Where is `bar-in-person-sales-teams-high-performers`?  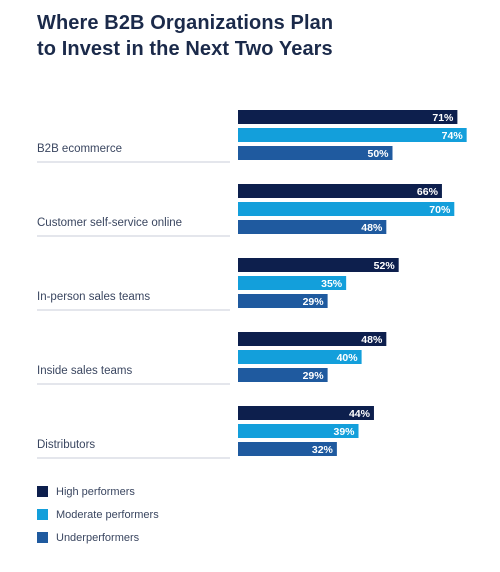 bar-in-person-sales-teams-high-performers is located at coordinates (318, 265).